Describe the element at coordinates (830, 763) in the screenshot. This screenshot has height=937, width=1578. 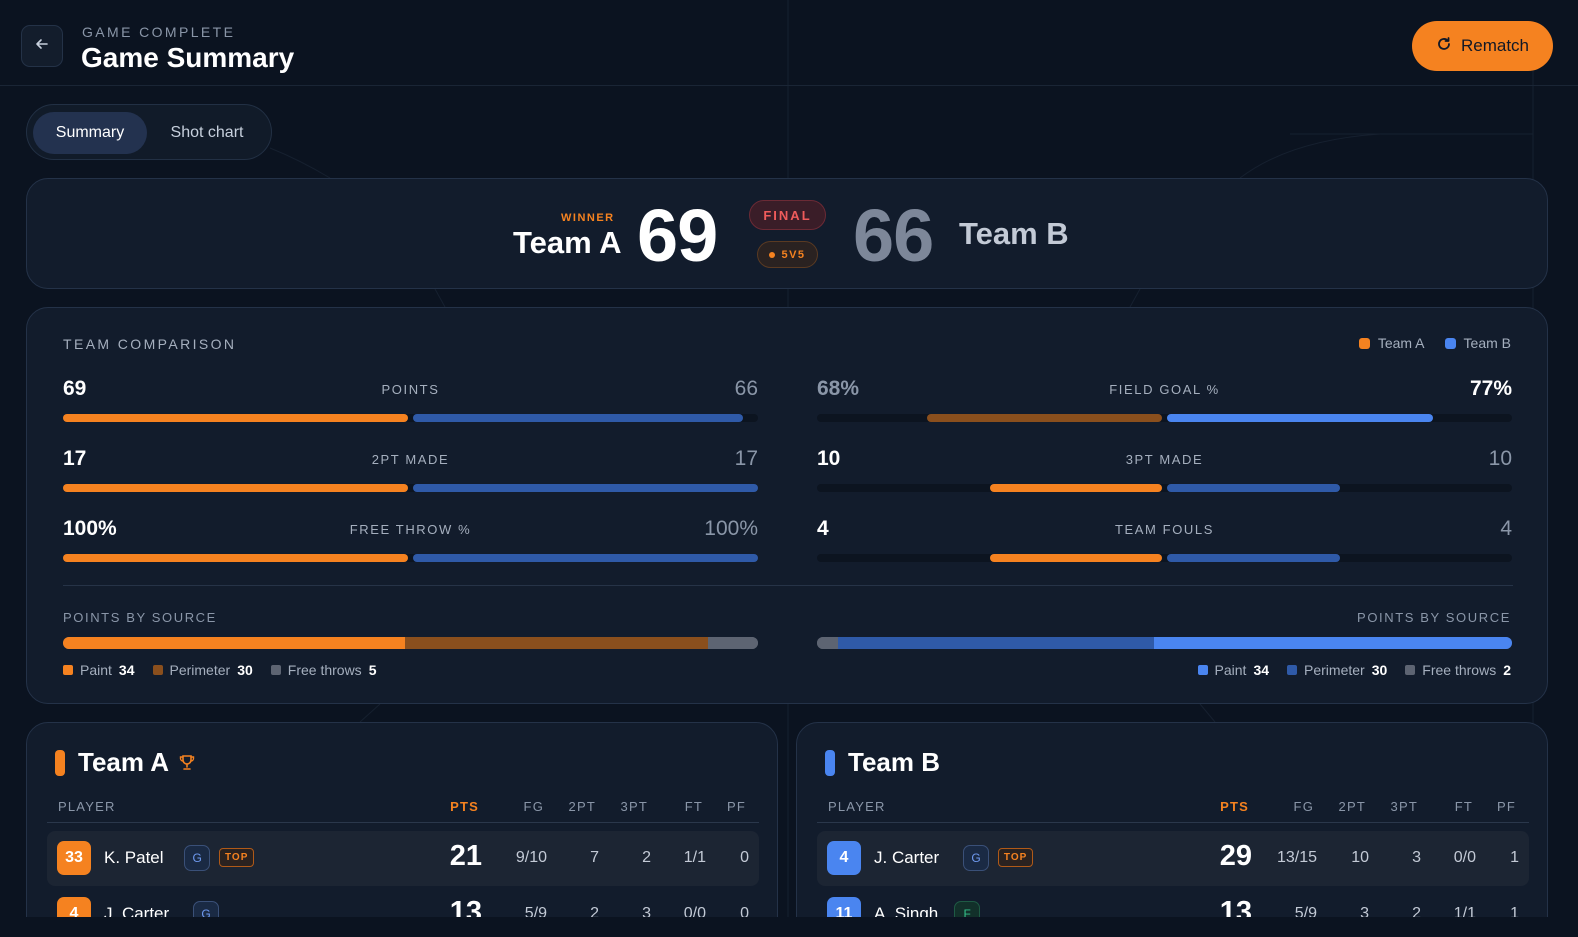
I see `team-b-stripe` at that location.